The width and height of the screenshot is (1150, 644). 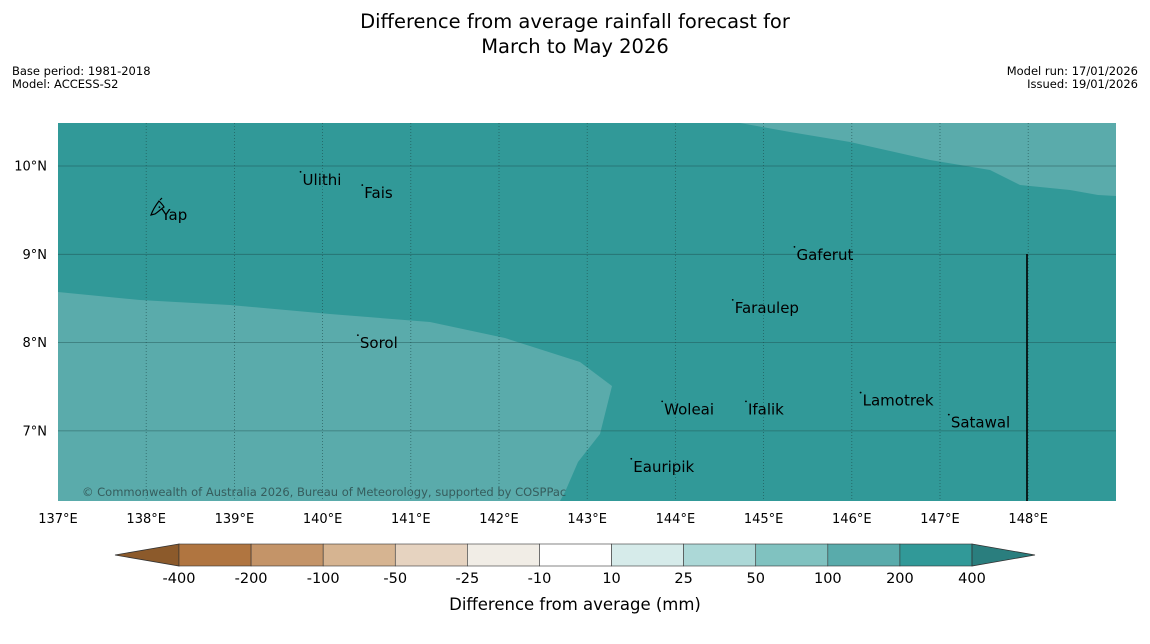 What do you see at coordinates (852, 519) in the screenshot?
I see `lon-tick-label: 146°E` at bounding box center [852, 519].